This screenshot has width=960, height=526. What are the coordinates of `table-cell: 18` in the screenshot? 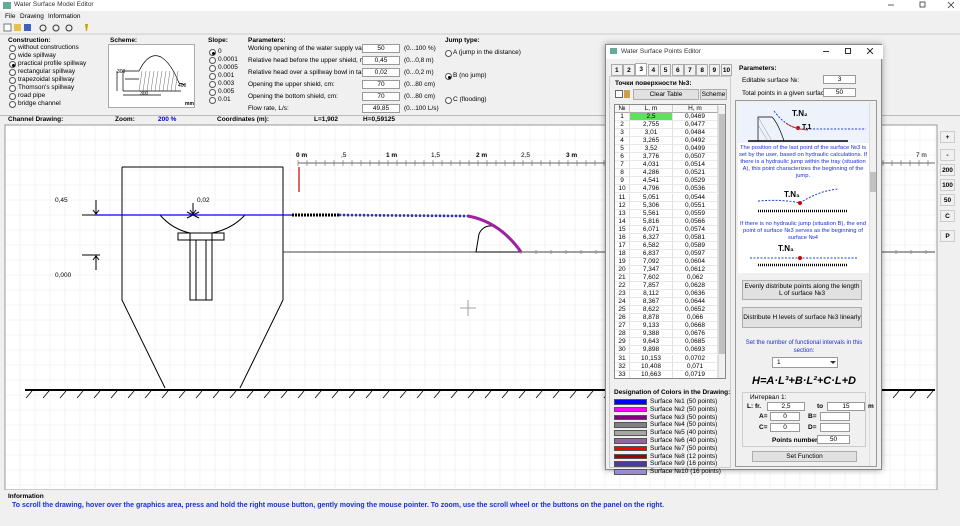 It's located at (622, 253).